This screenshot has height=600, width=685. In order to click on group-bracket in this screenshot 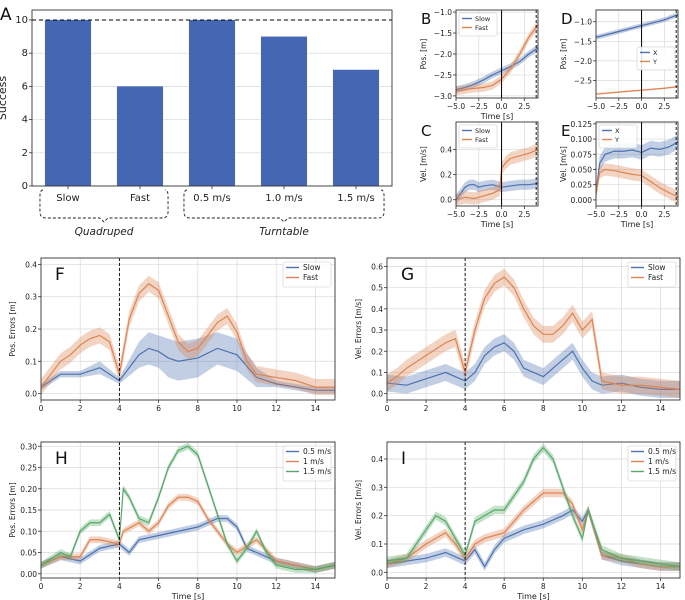, I will do `click(104, 206)`.